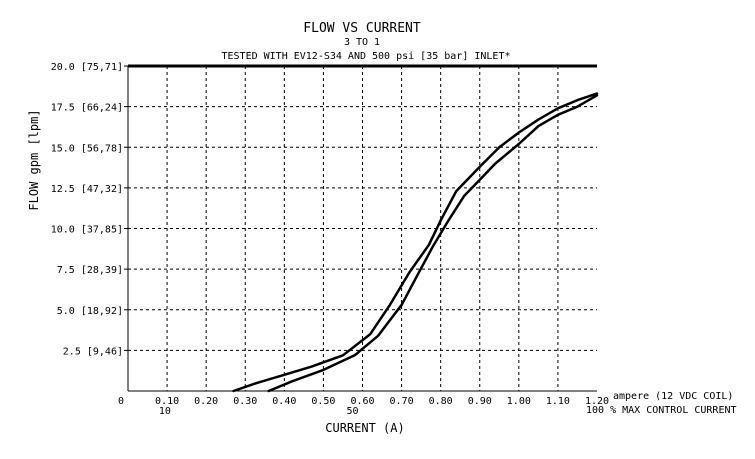  I want to click on x-tick-label: 0.20, so click(206, 401).